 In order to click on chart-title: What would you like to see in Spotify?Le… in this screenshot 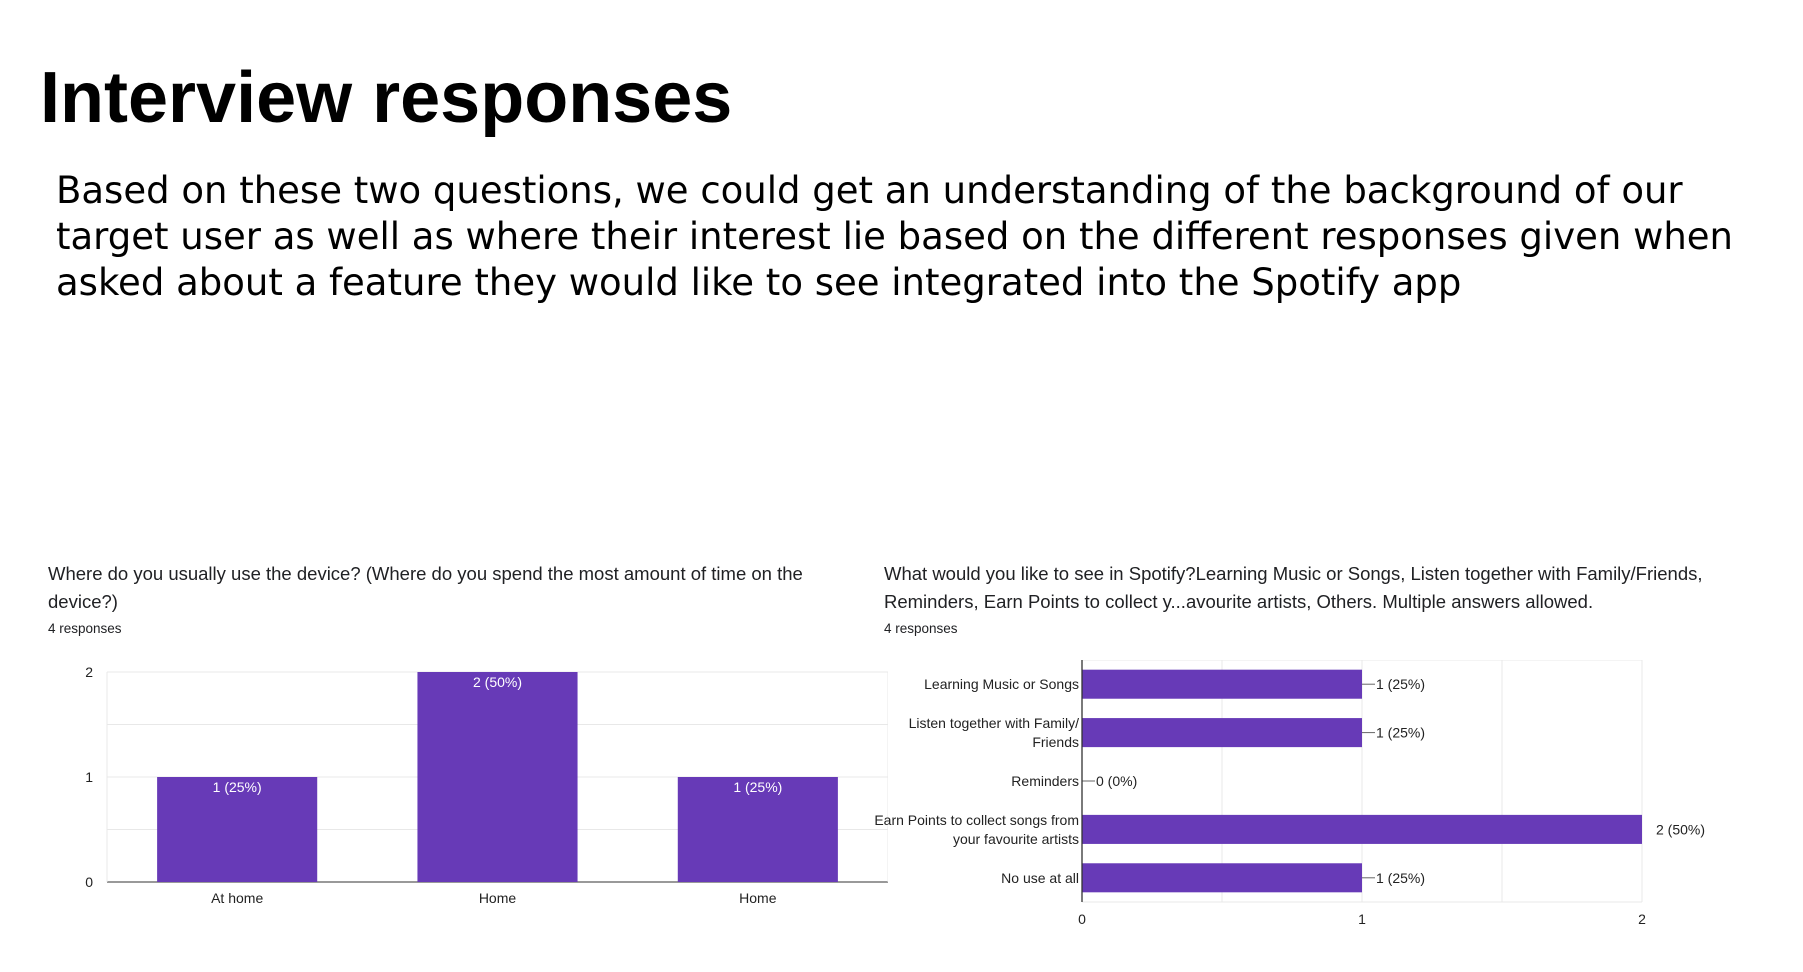, I will do `click(1293, 587)`.